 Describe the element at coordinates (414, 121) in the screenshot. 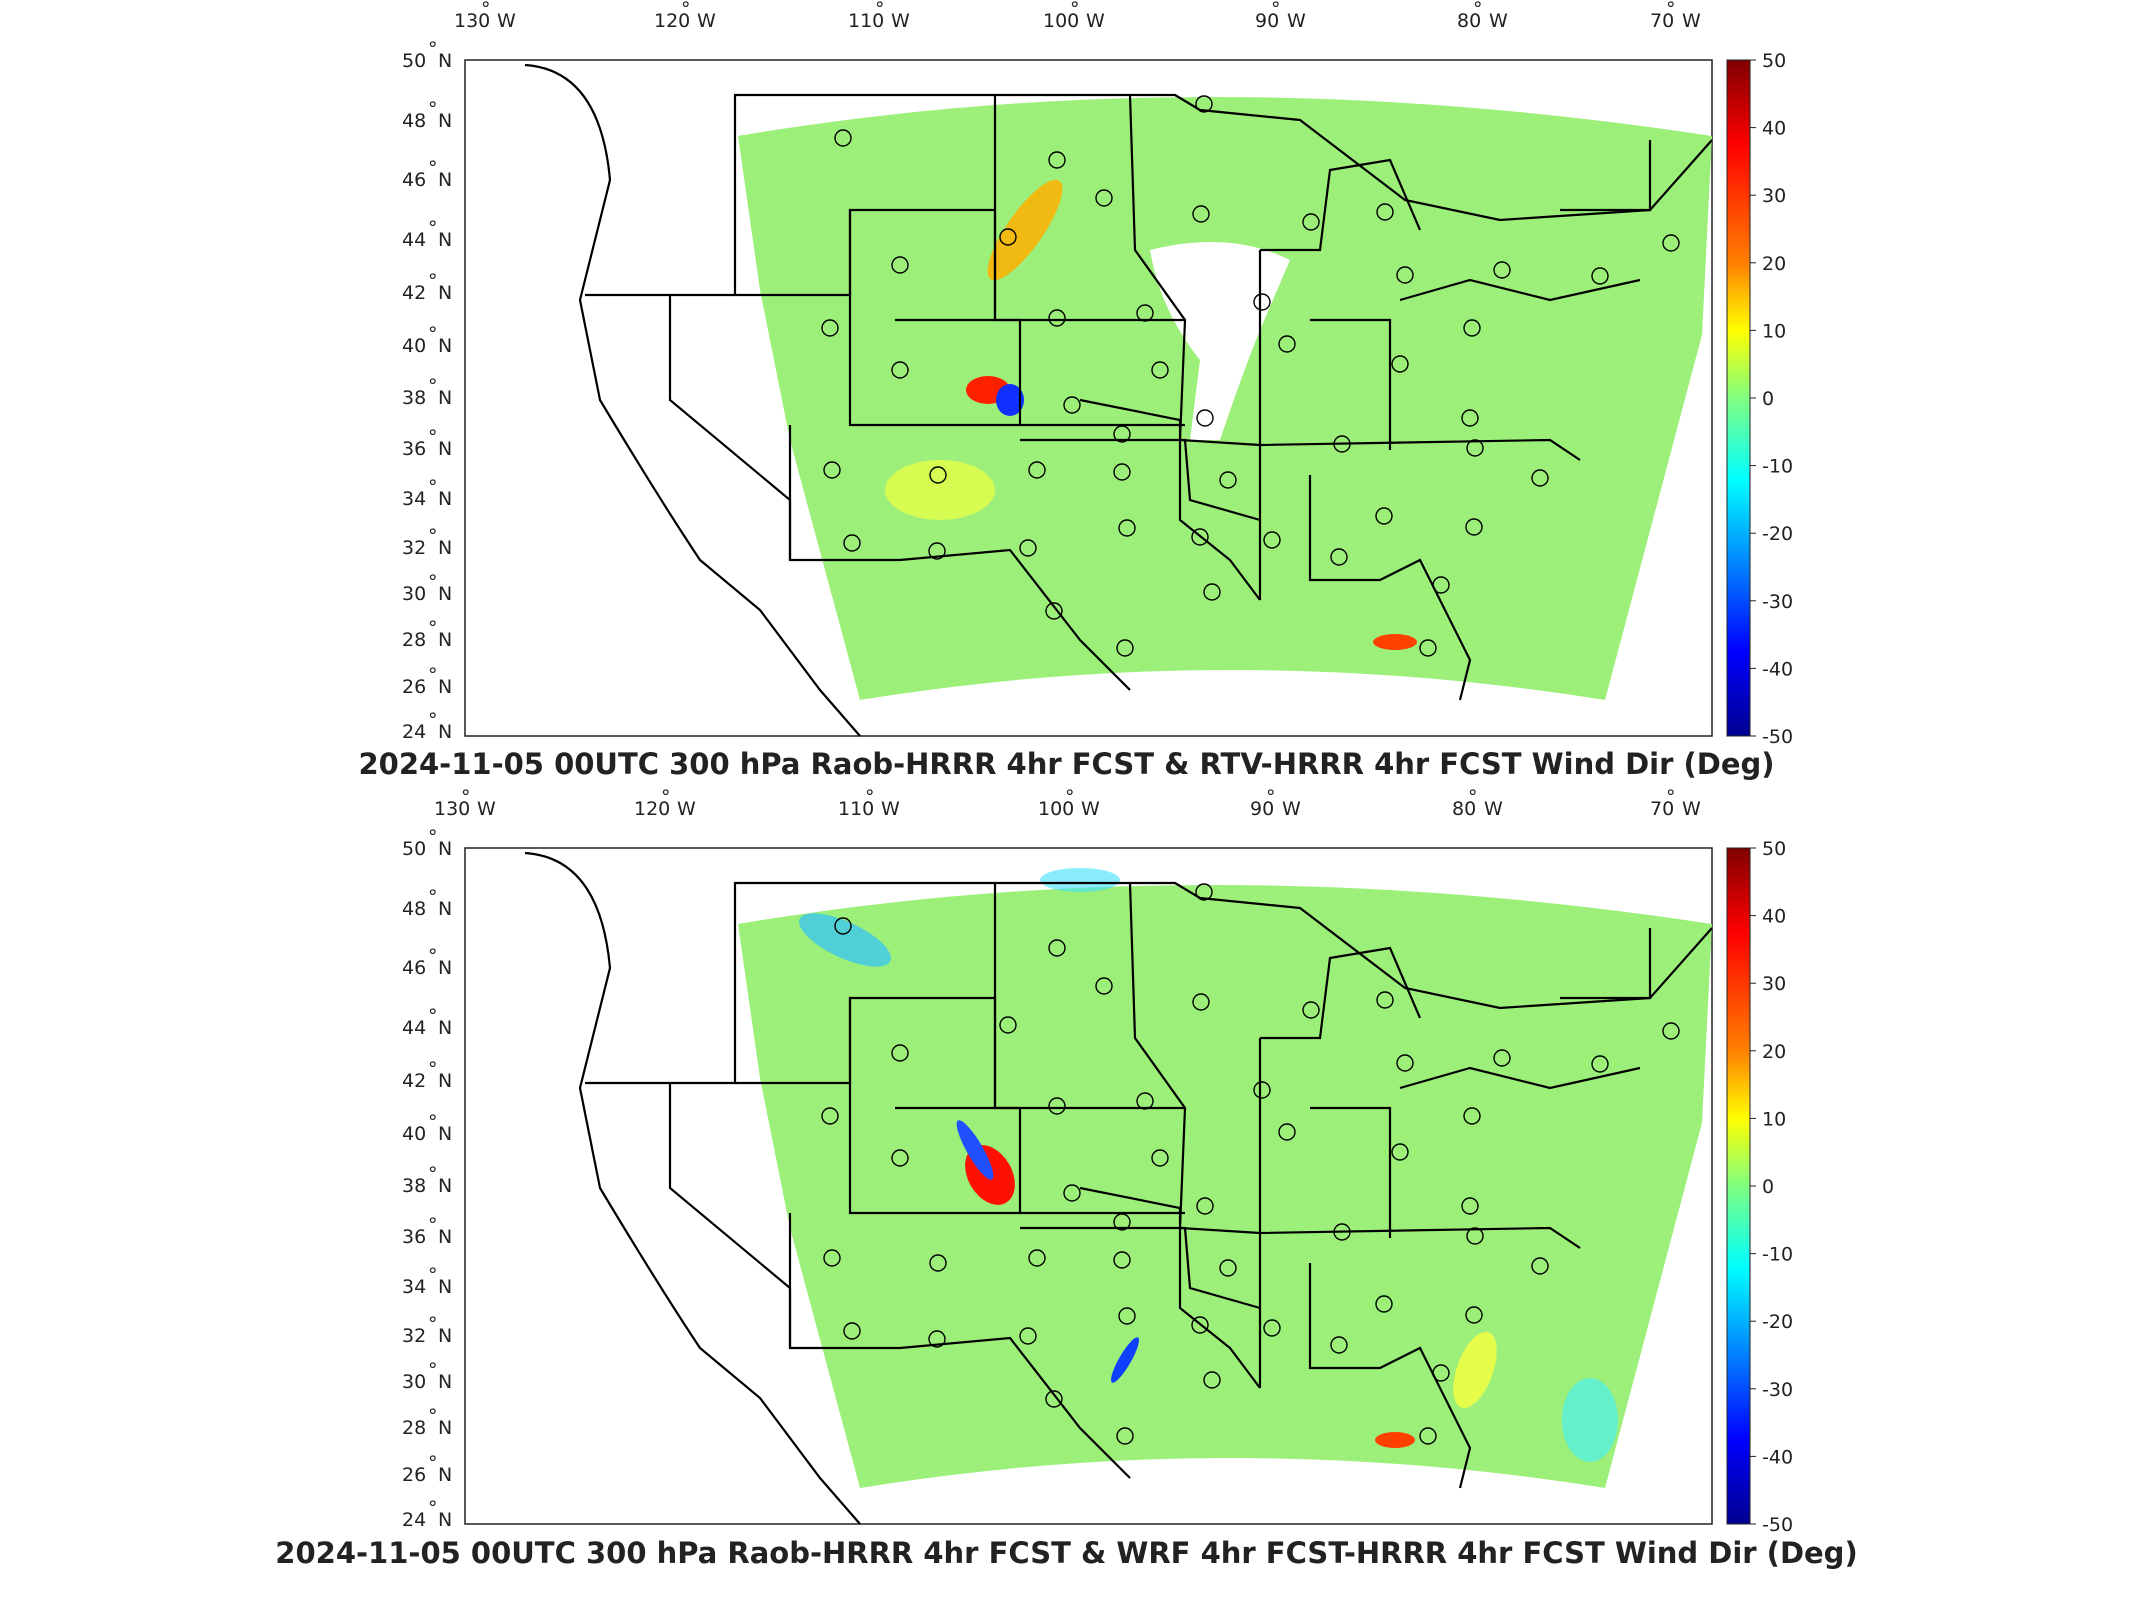

I see `lat-label: 48` at that location.